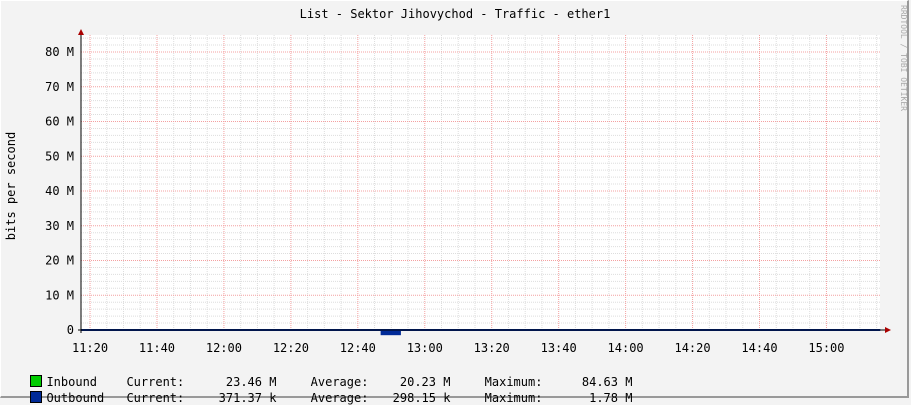 This screenshot has width=911, height=405. What do you see at coordinates (59, 191) in the screenshot?
I see `y-tick-label: 40 M` at bounding box center [59, 191].